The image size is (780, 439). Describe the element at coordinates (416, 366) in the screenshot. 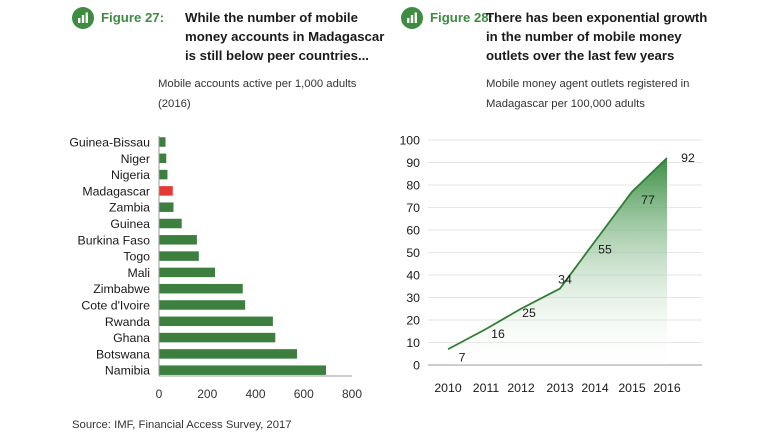

I see `y-tick-label: 0` at that location.